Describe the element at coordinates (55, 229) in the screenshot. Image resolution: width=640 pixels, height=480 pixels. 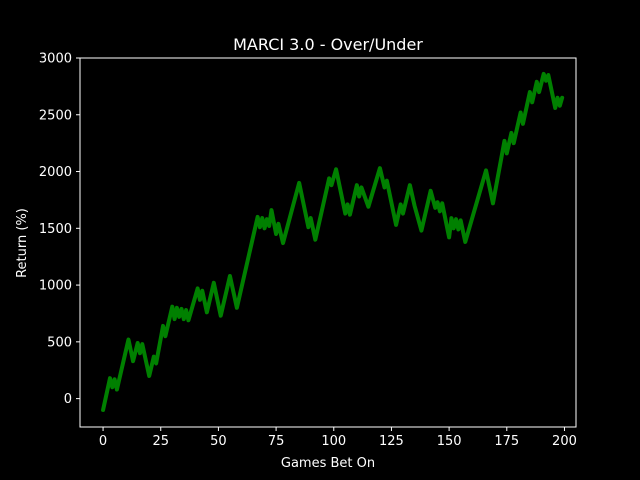
I see `y-tick-label: 1500` at that location.